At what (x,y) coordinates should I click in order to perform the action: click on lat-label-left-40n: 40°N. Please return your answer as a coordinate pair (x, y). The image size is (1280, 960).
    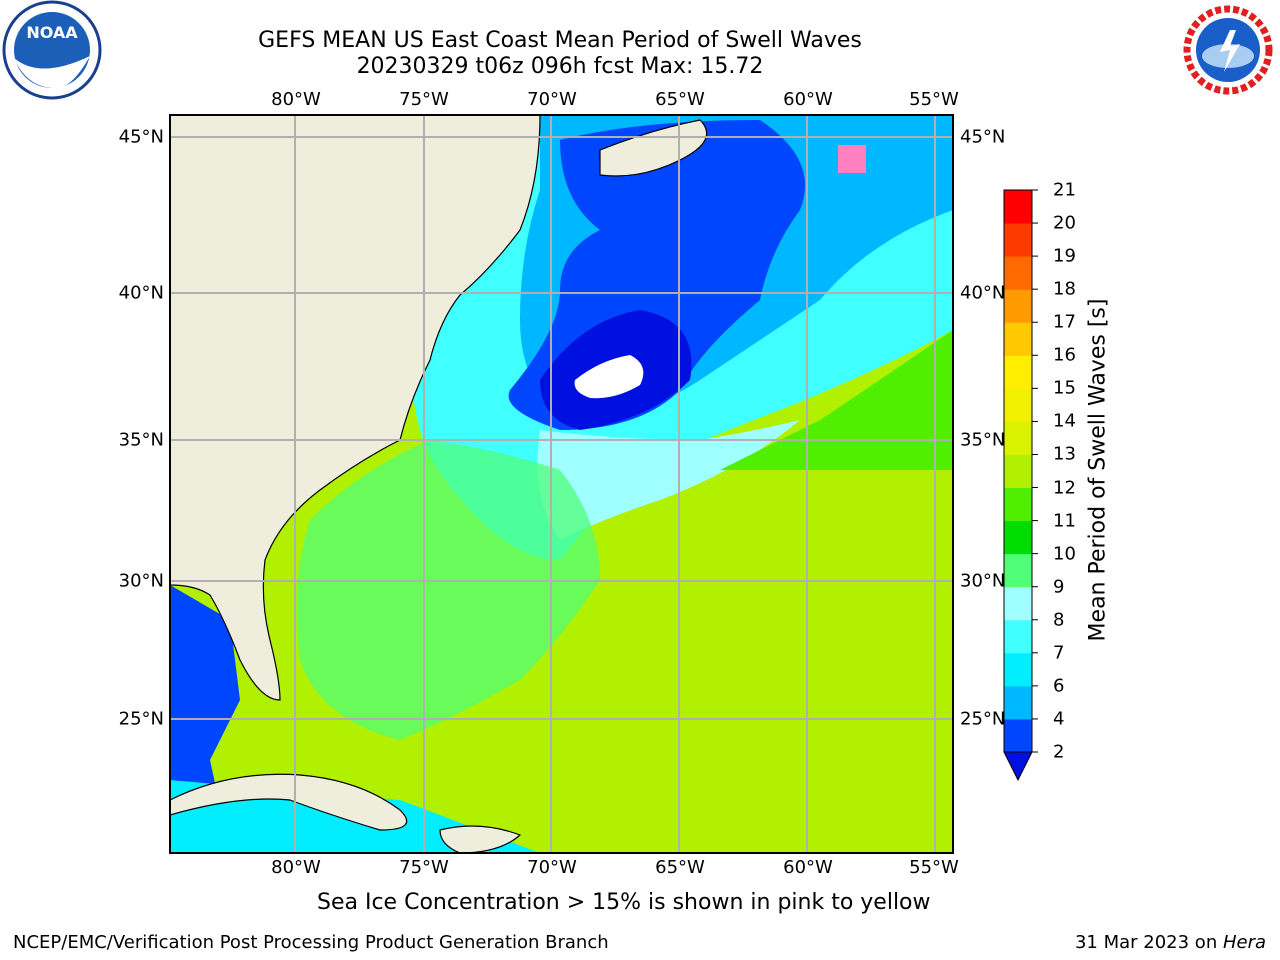
    Looking at the image, I should click on (141, 293).